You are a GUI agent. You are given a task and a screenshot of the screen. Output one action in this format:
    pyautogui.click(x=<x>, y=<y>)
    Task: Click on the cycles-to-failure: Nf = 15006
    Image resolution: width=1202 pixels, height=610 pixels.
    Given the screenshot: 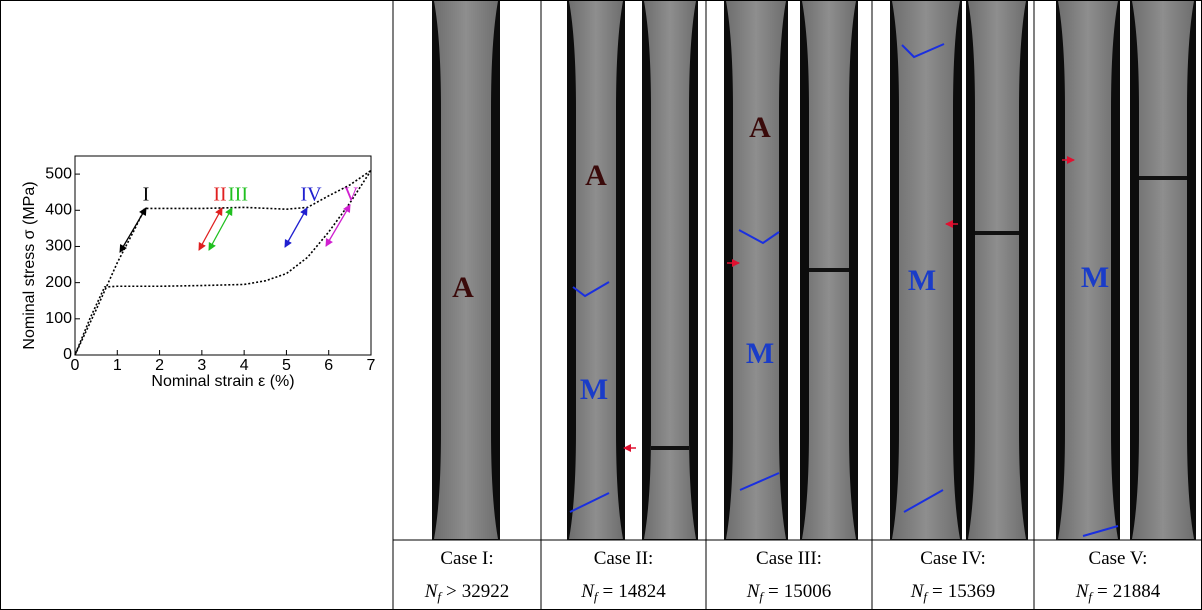 What is the action you would take?
    pyautogui.click(x=789, y=592)
    